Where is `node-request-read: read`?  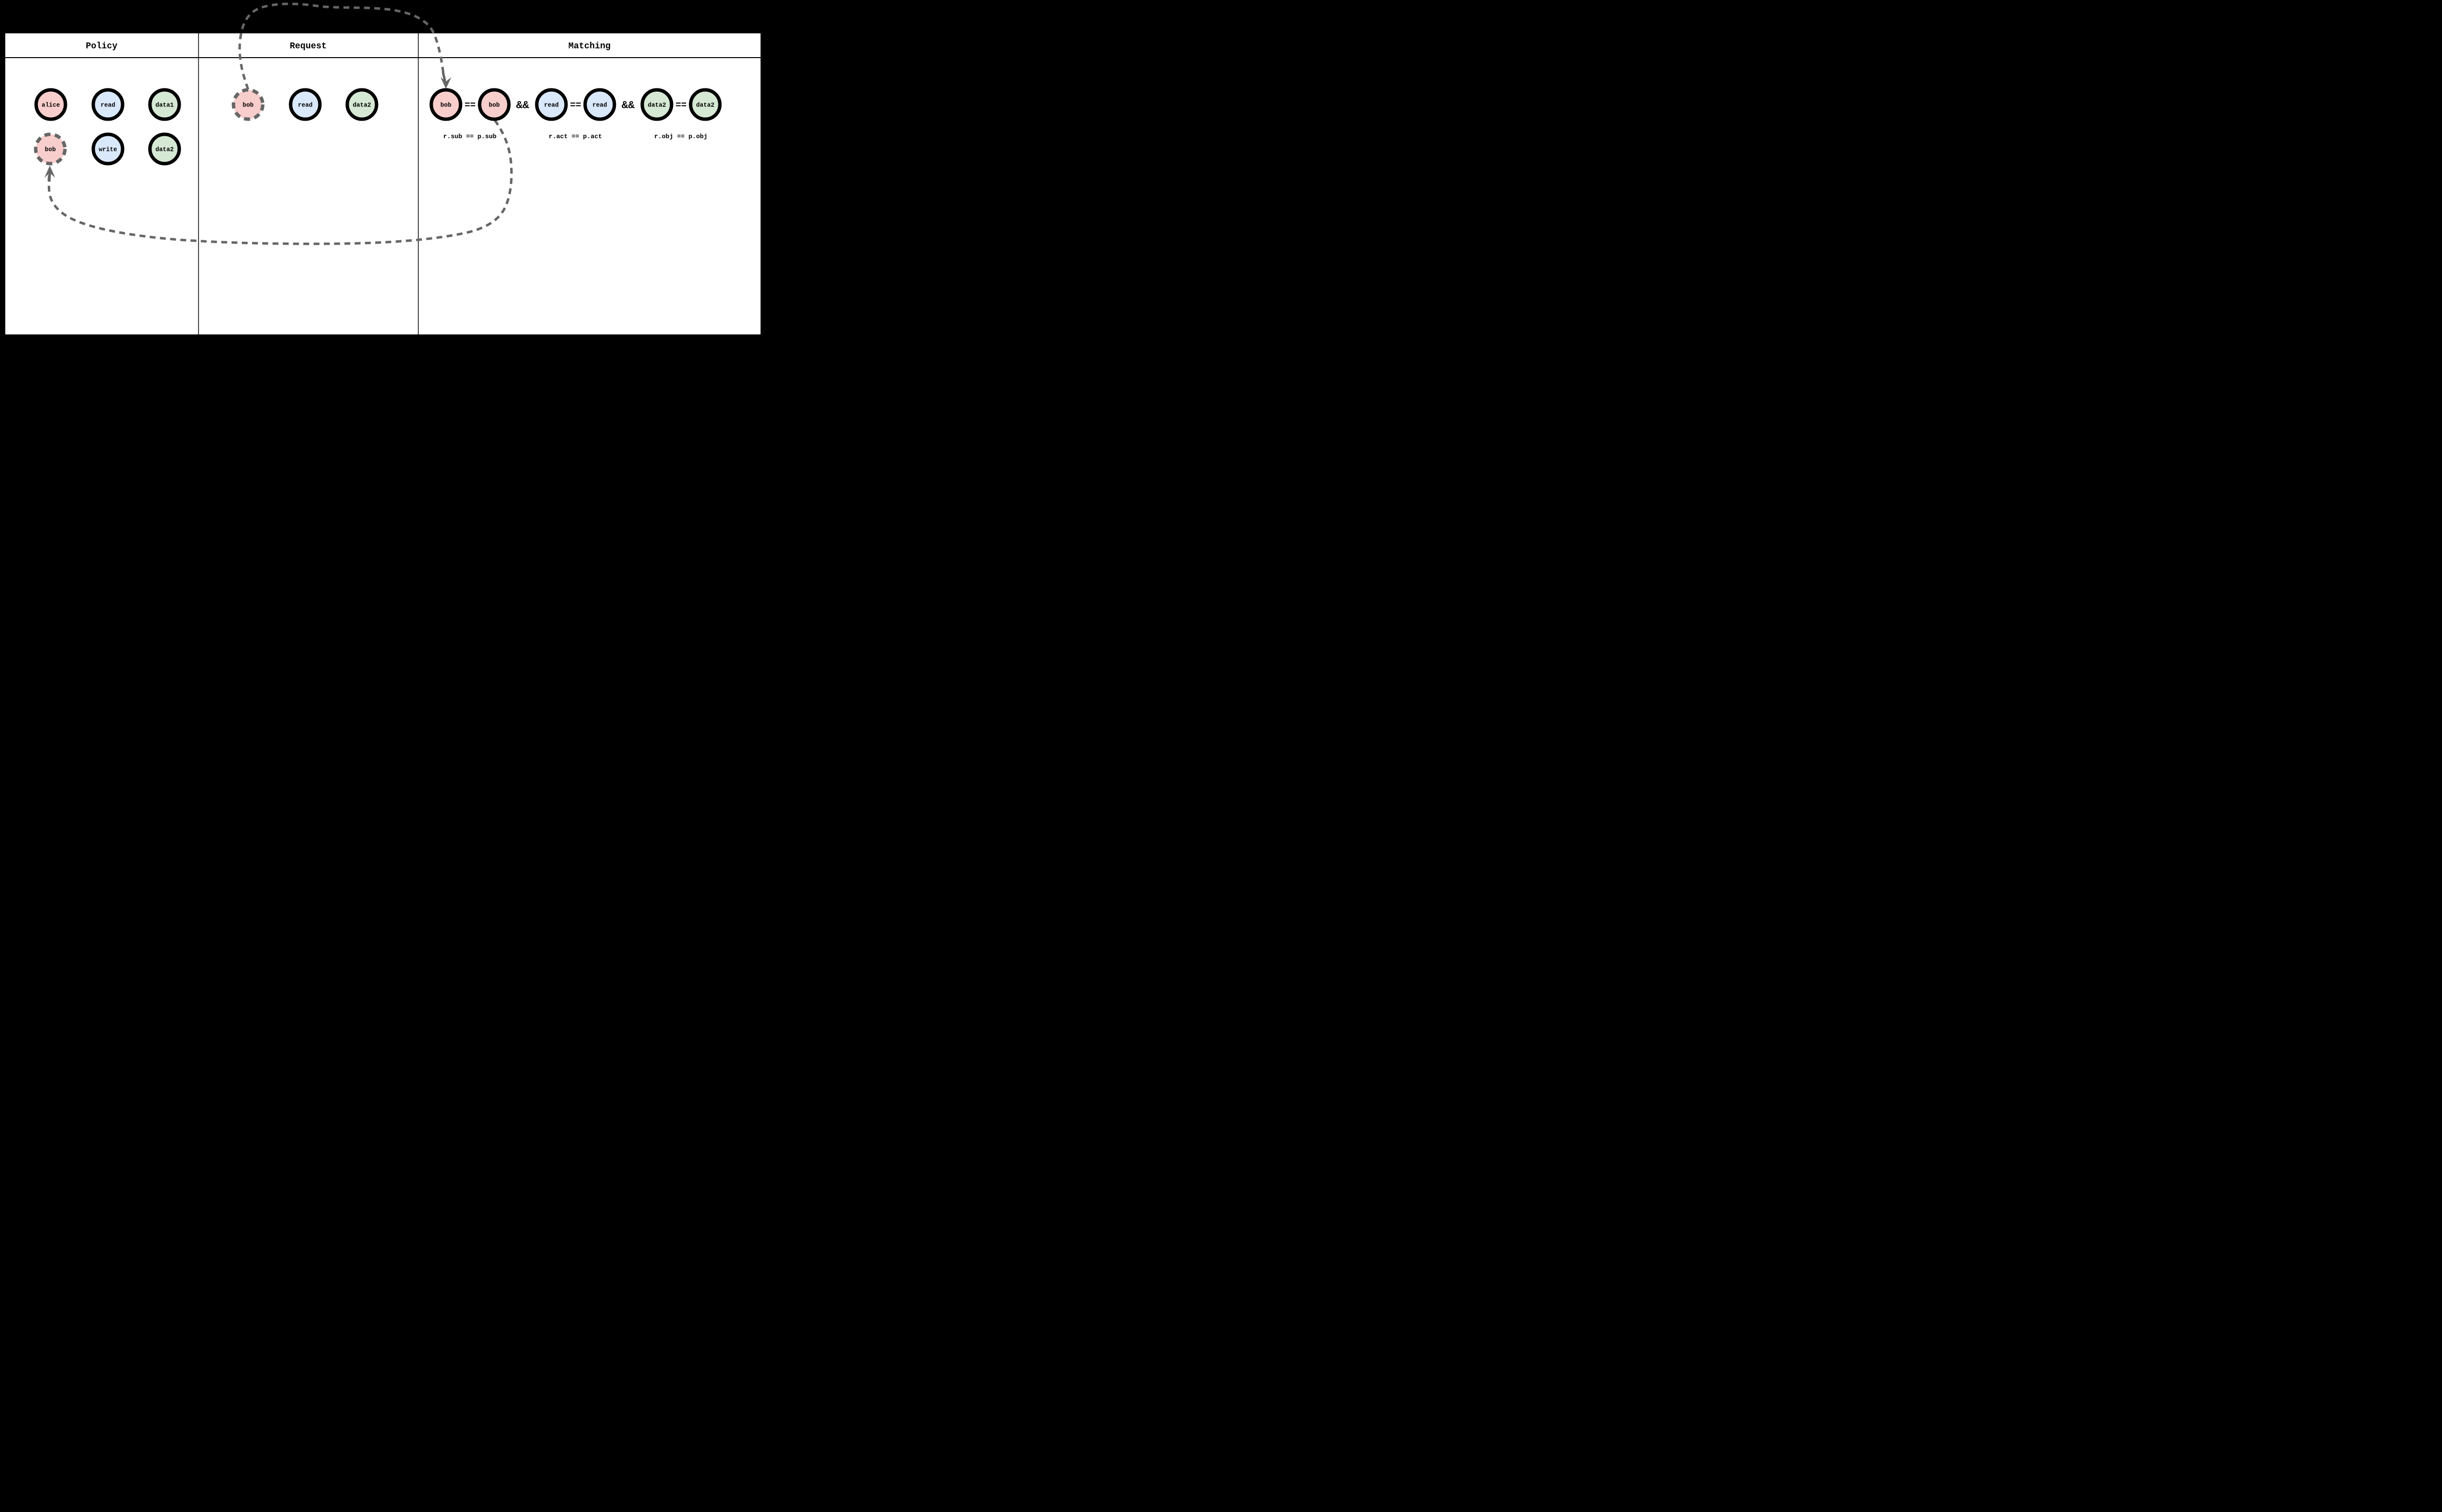 node-request-read: read is located at coordinates (305, 104).